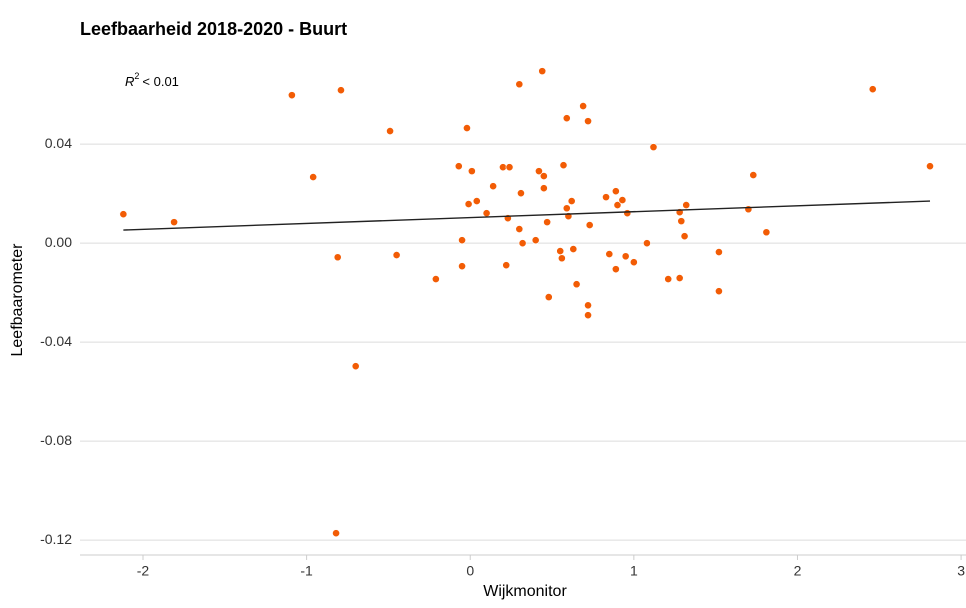  I want to click on x-tick-label: 1, so click(634, 571).